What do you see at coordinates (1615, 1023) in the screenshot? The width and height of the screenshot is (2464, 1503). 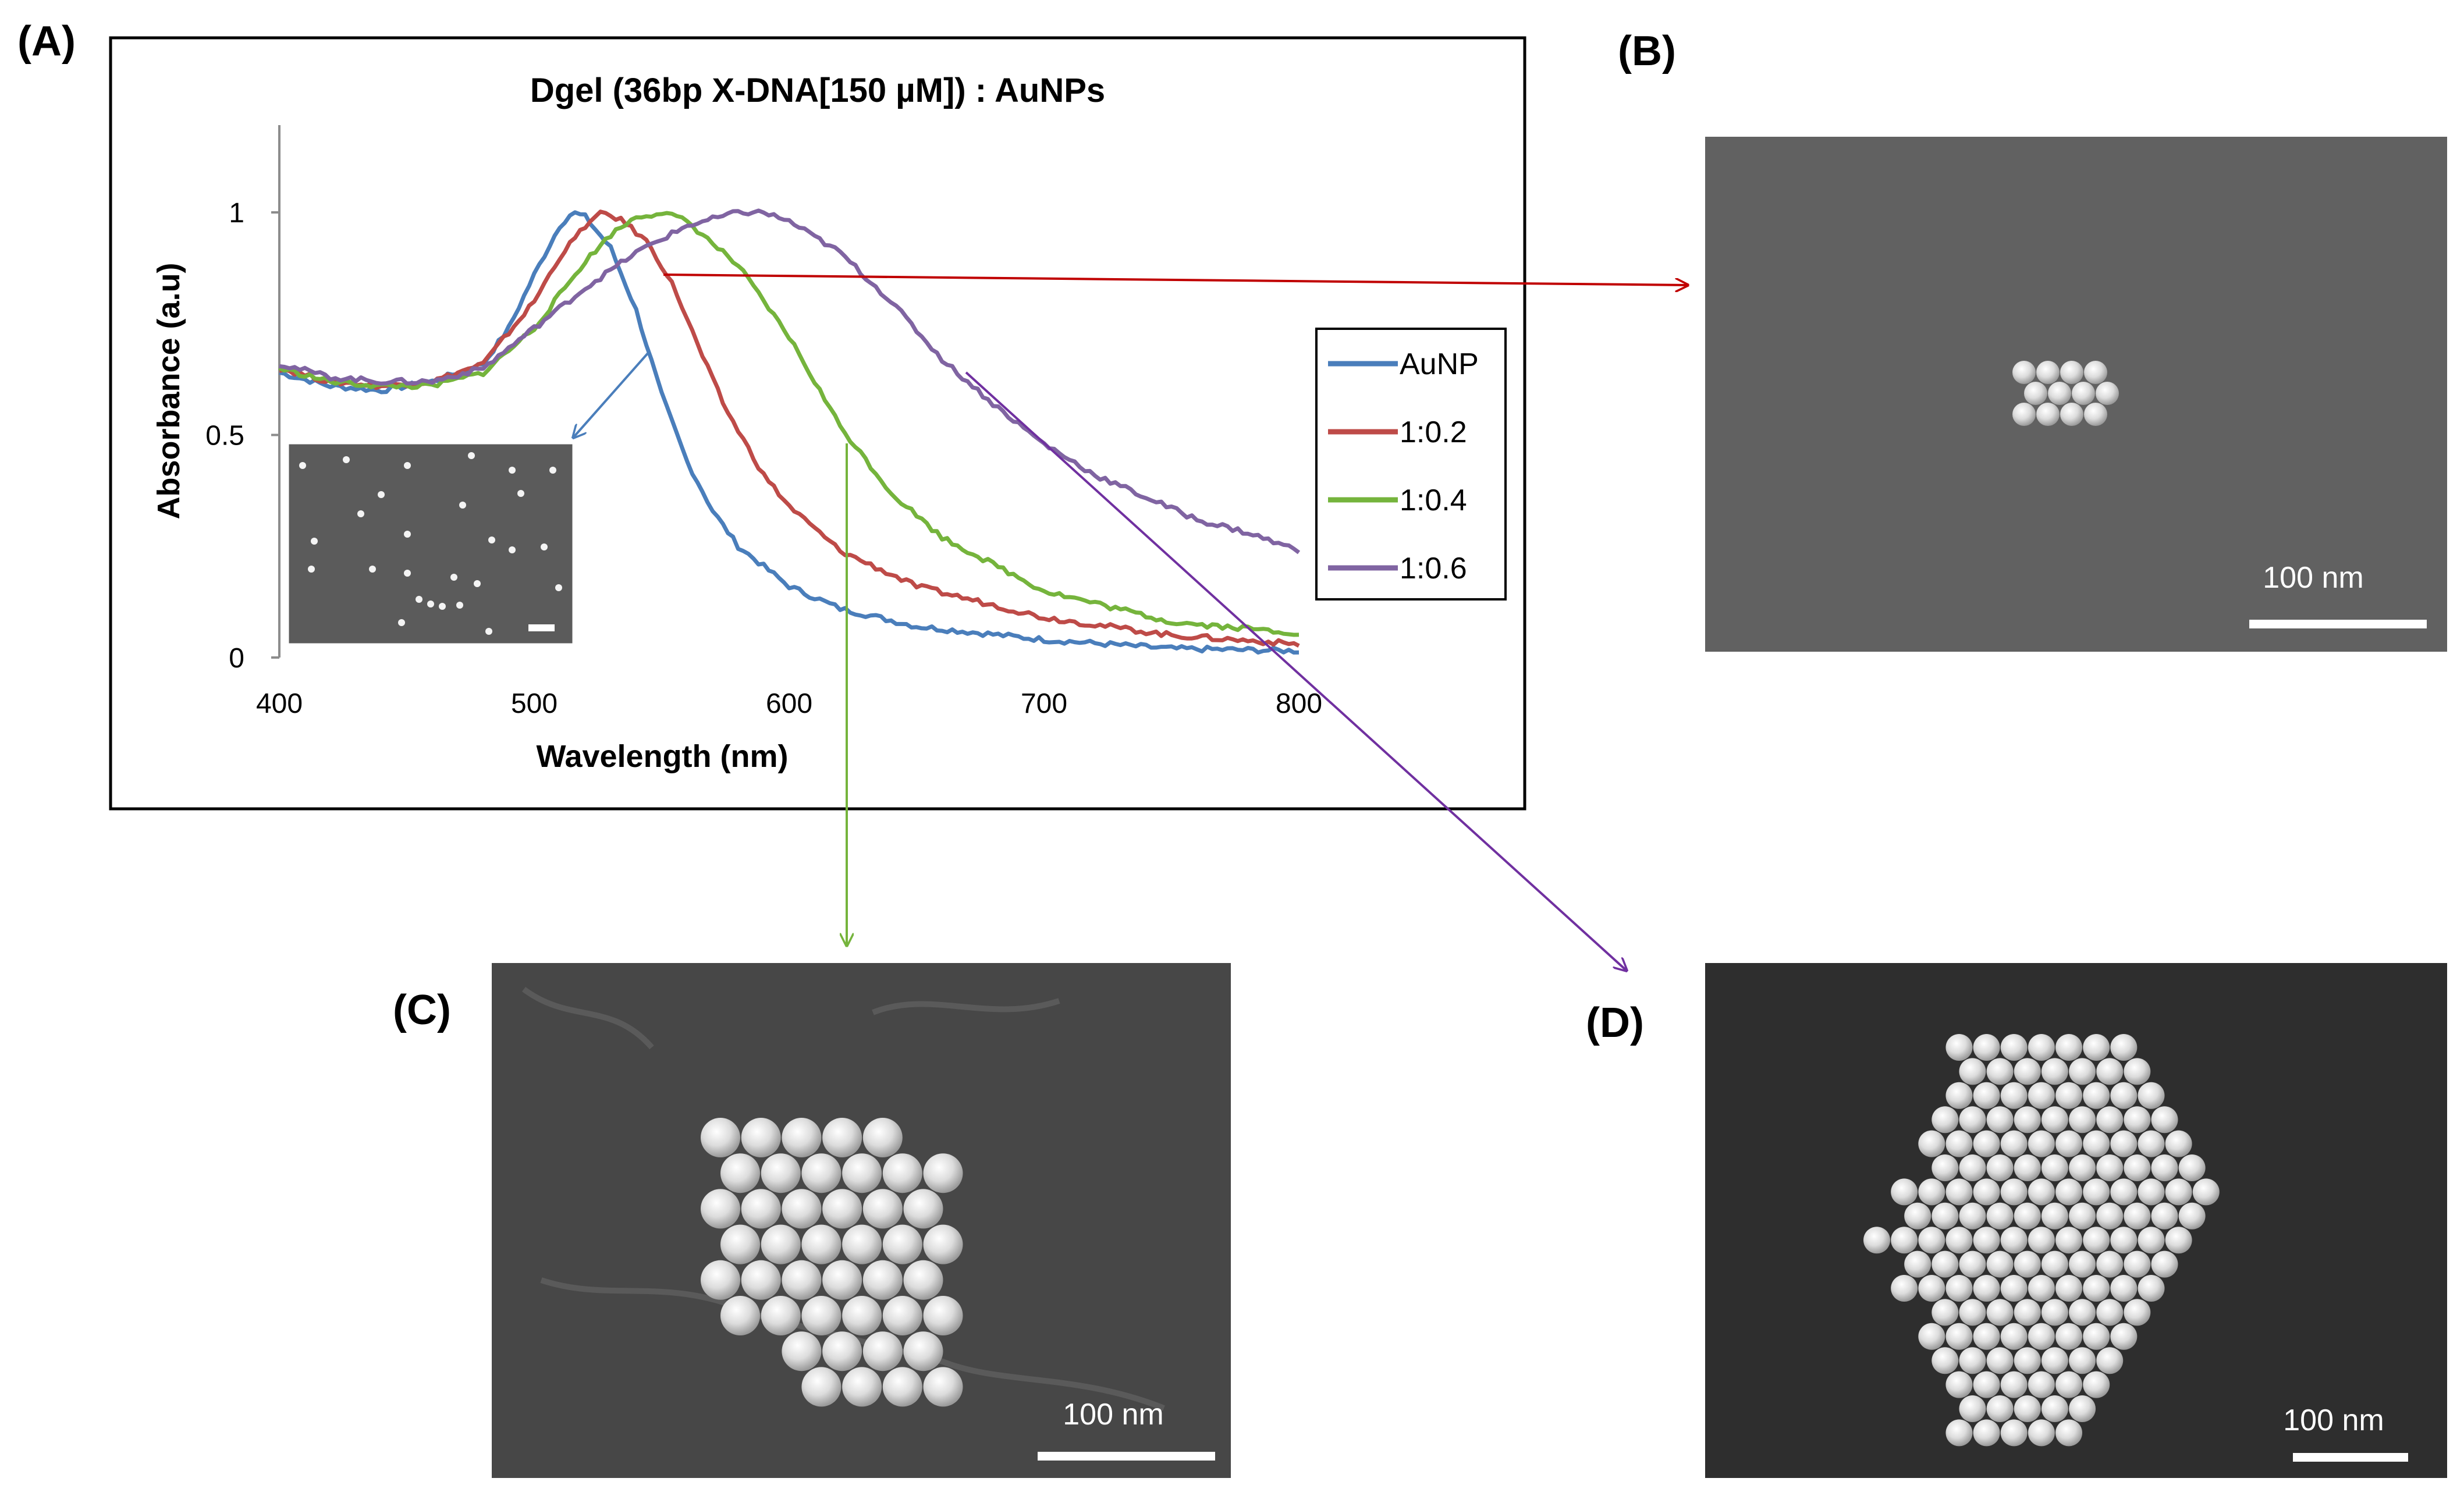 I see `panel-label-d: (D)` at bounding box center [1615, 1023].